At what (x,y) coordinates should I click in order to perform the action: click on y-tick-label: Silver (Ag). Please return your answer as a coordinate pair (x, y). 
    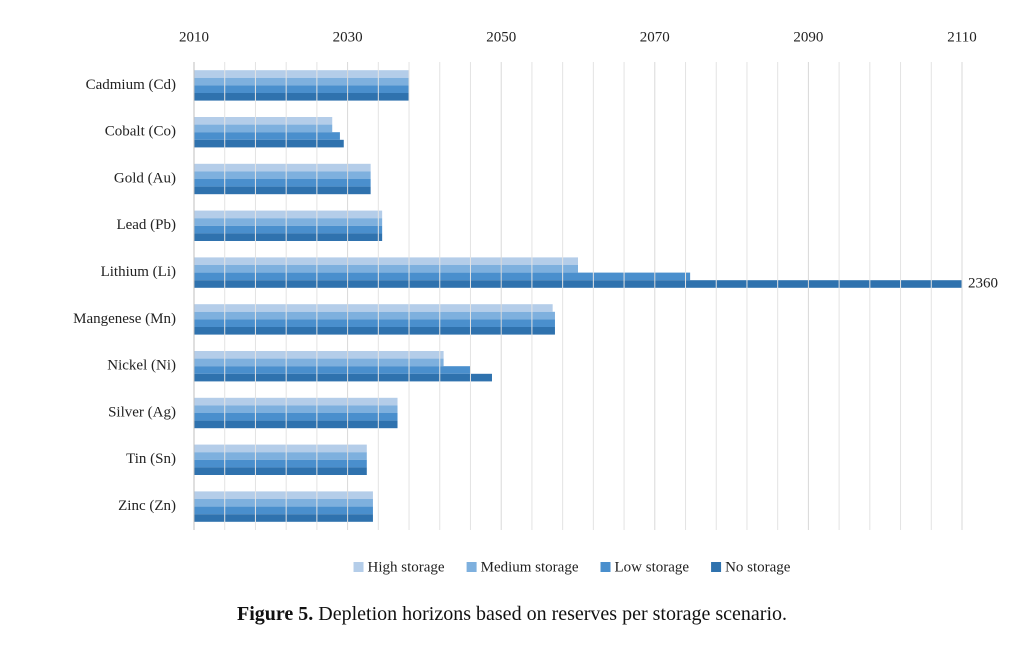
    Looking at the image, I should click on (142, 412).